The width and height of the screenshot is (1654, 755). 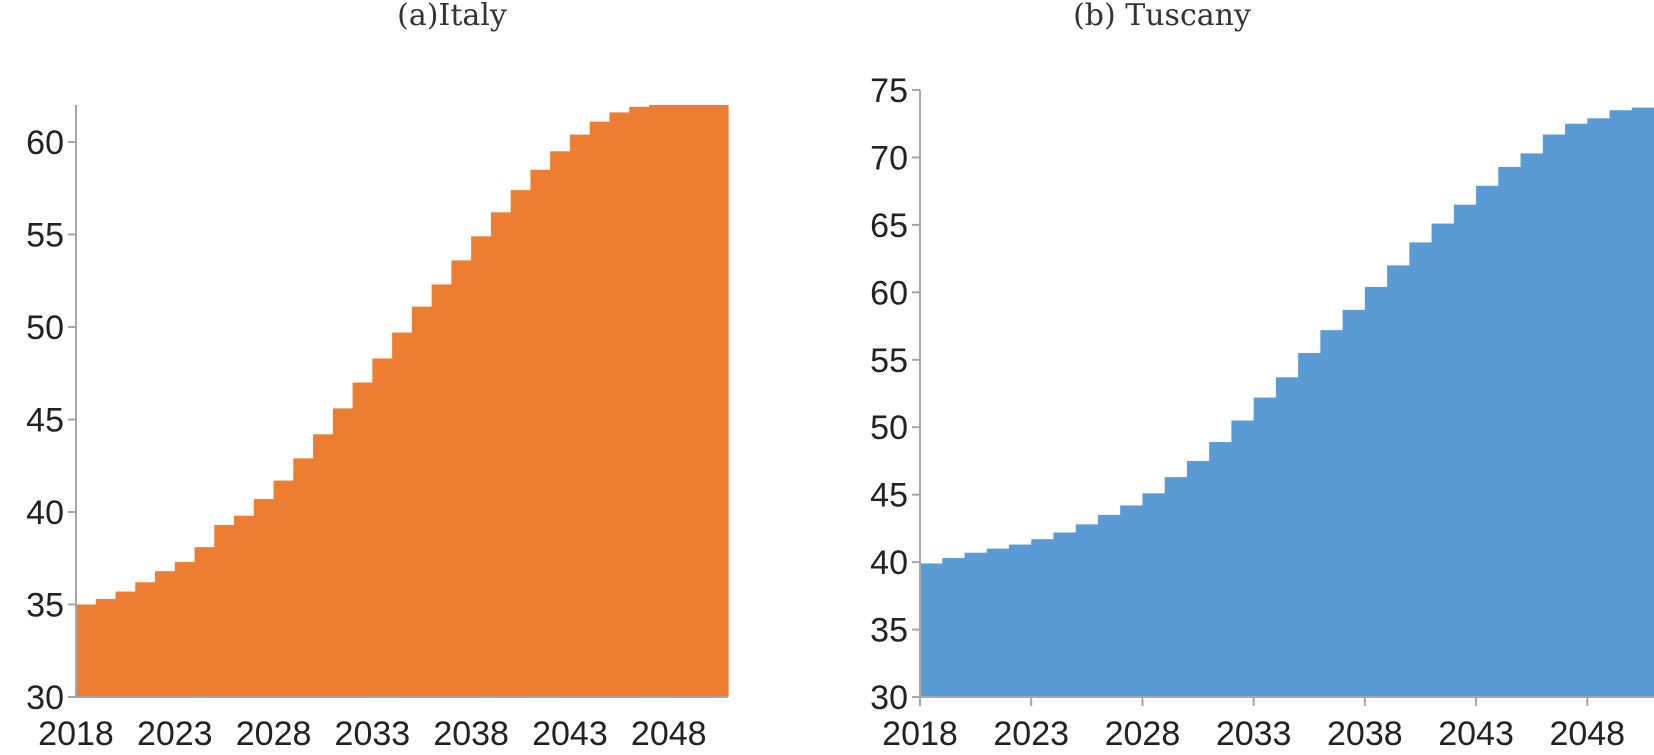 I want to click on chart-title: (b) Tuscany, so click(x=1162, y=16).